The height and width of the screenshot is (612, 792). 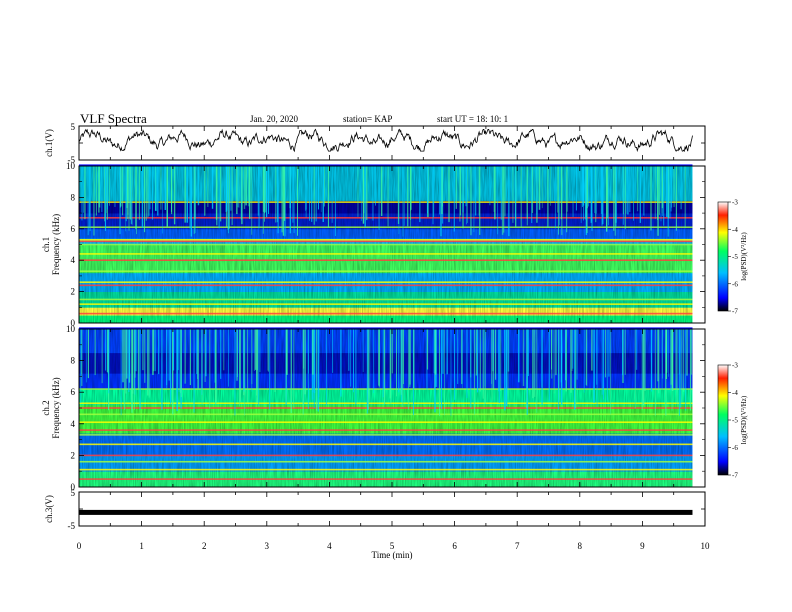 I want to click on y-tick-label: 8, so click(x=73, y=197).